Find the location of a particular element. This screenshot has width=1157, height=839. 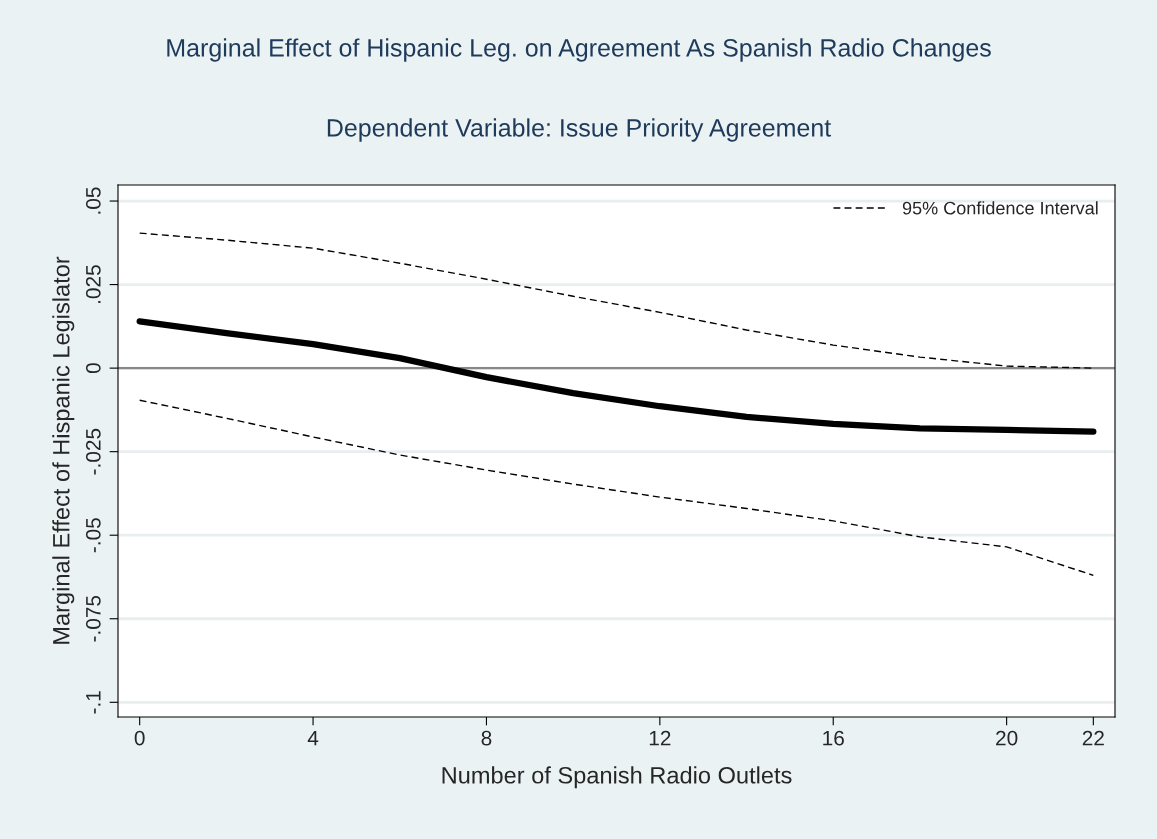

y-tick-label: -.075 is located at coordinates (93, 618).